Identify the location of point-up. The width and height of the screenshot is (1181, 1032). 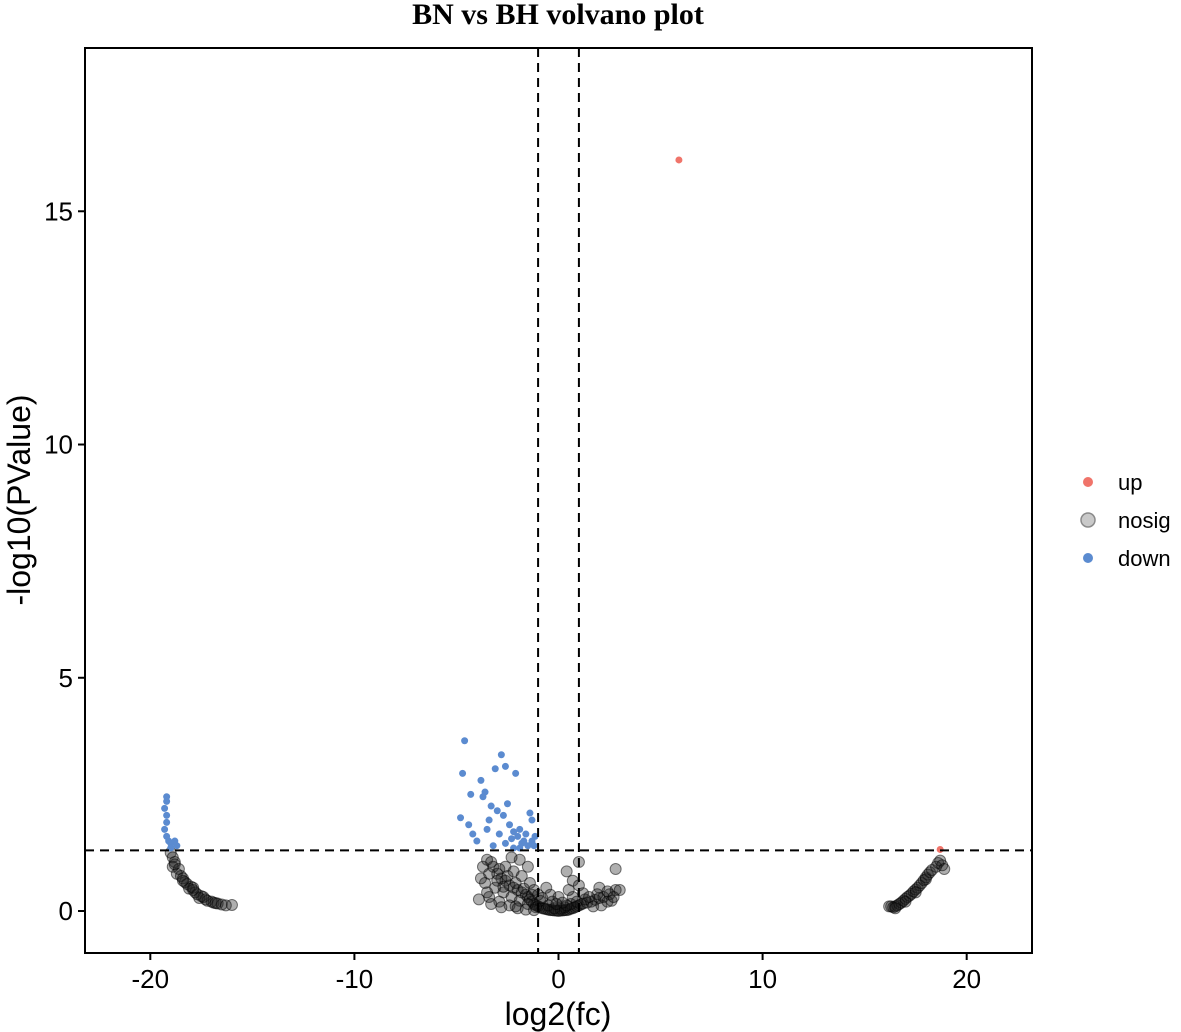
(679, 160).